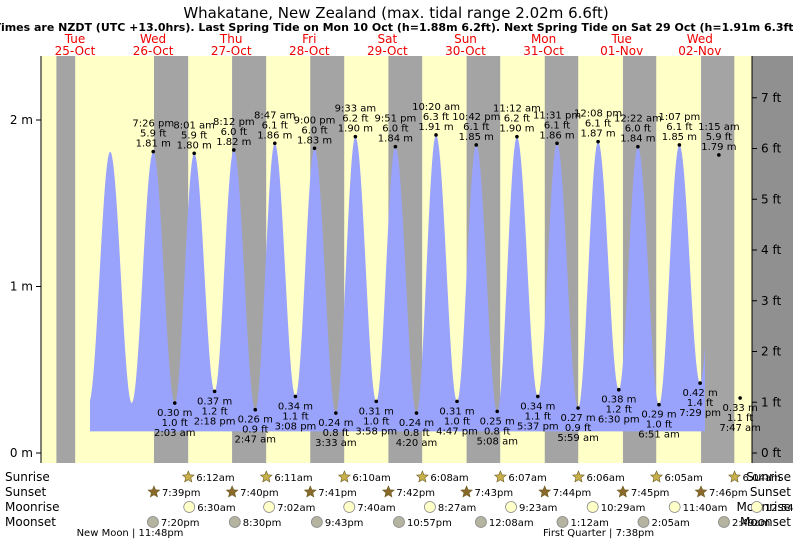 This screenshot has height=539, width=793. What do you see at coordinates (309, 51) in the screenshot?
I see `day-date-label: 28-Oct` at bounding box center [309, 51].